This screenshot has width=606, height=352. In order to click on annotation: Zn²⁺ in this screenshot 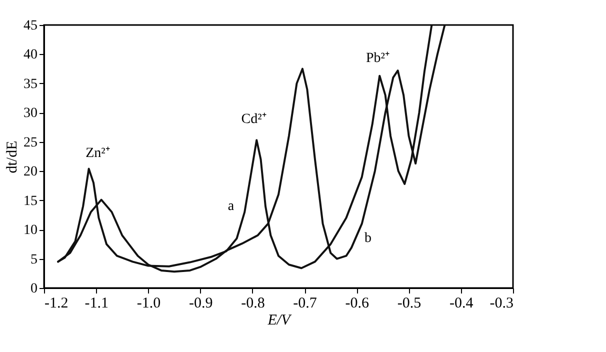, I will do `click(98, 153)`.